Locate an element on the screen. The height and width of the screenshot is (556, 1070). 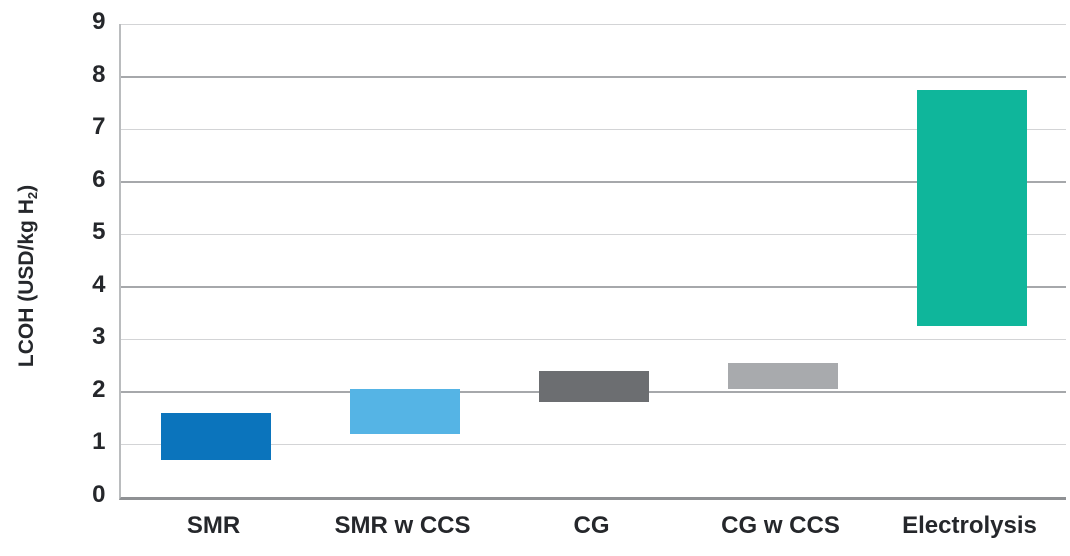
x-axis-label-smr: SMR is located at coordinates (213, 525).